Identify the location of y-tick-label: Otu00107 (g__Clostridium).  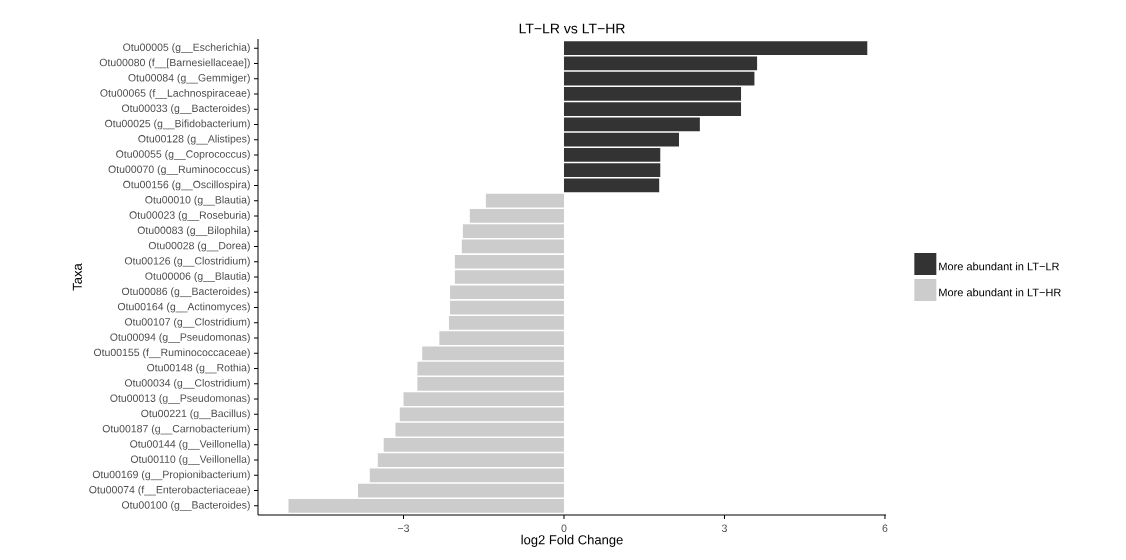
(187, 322).